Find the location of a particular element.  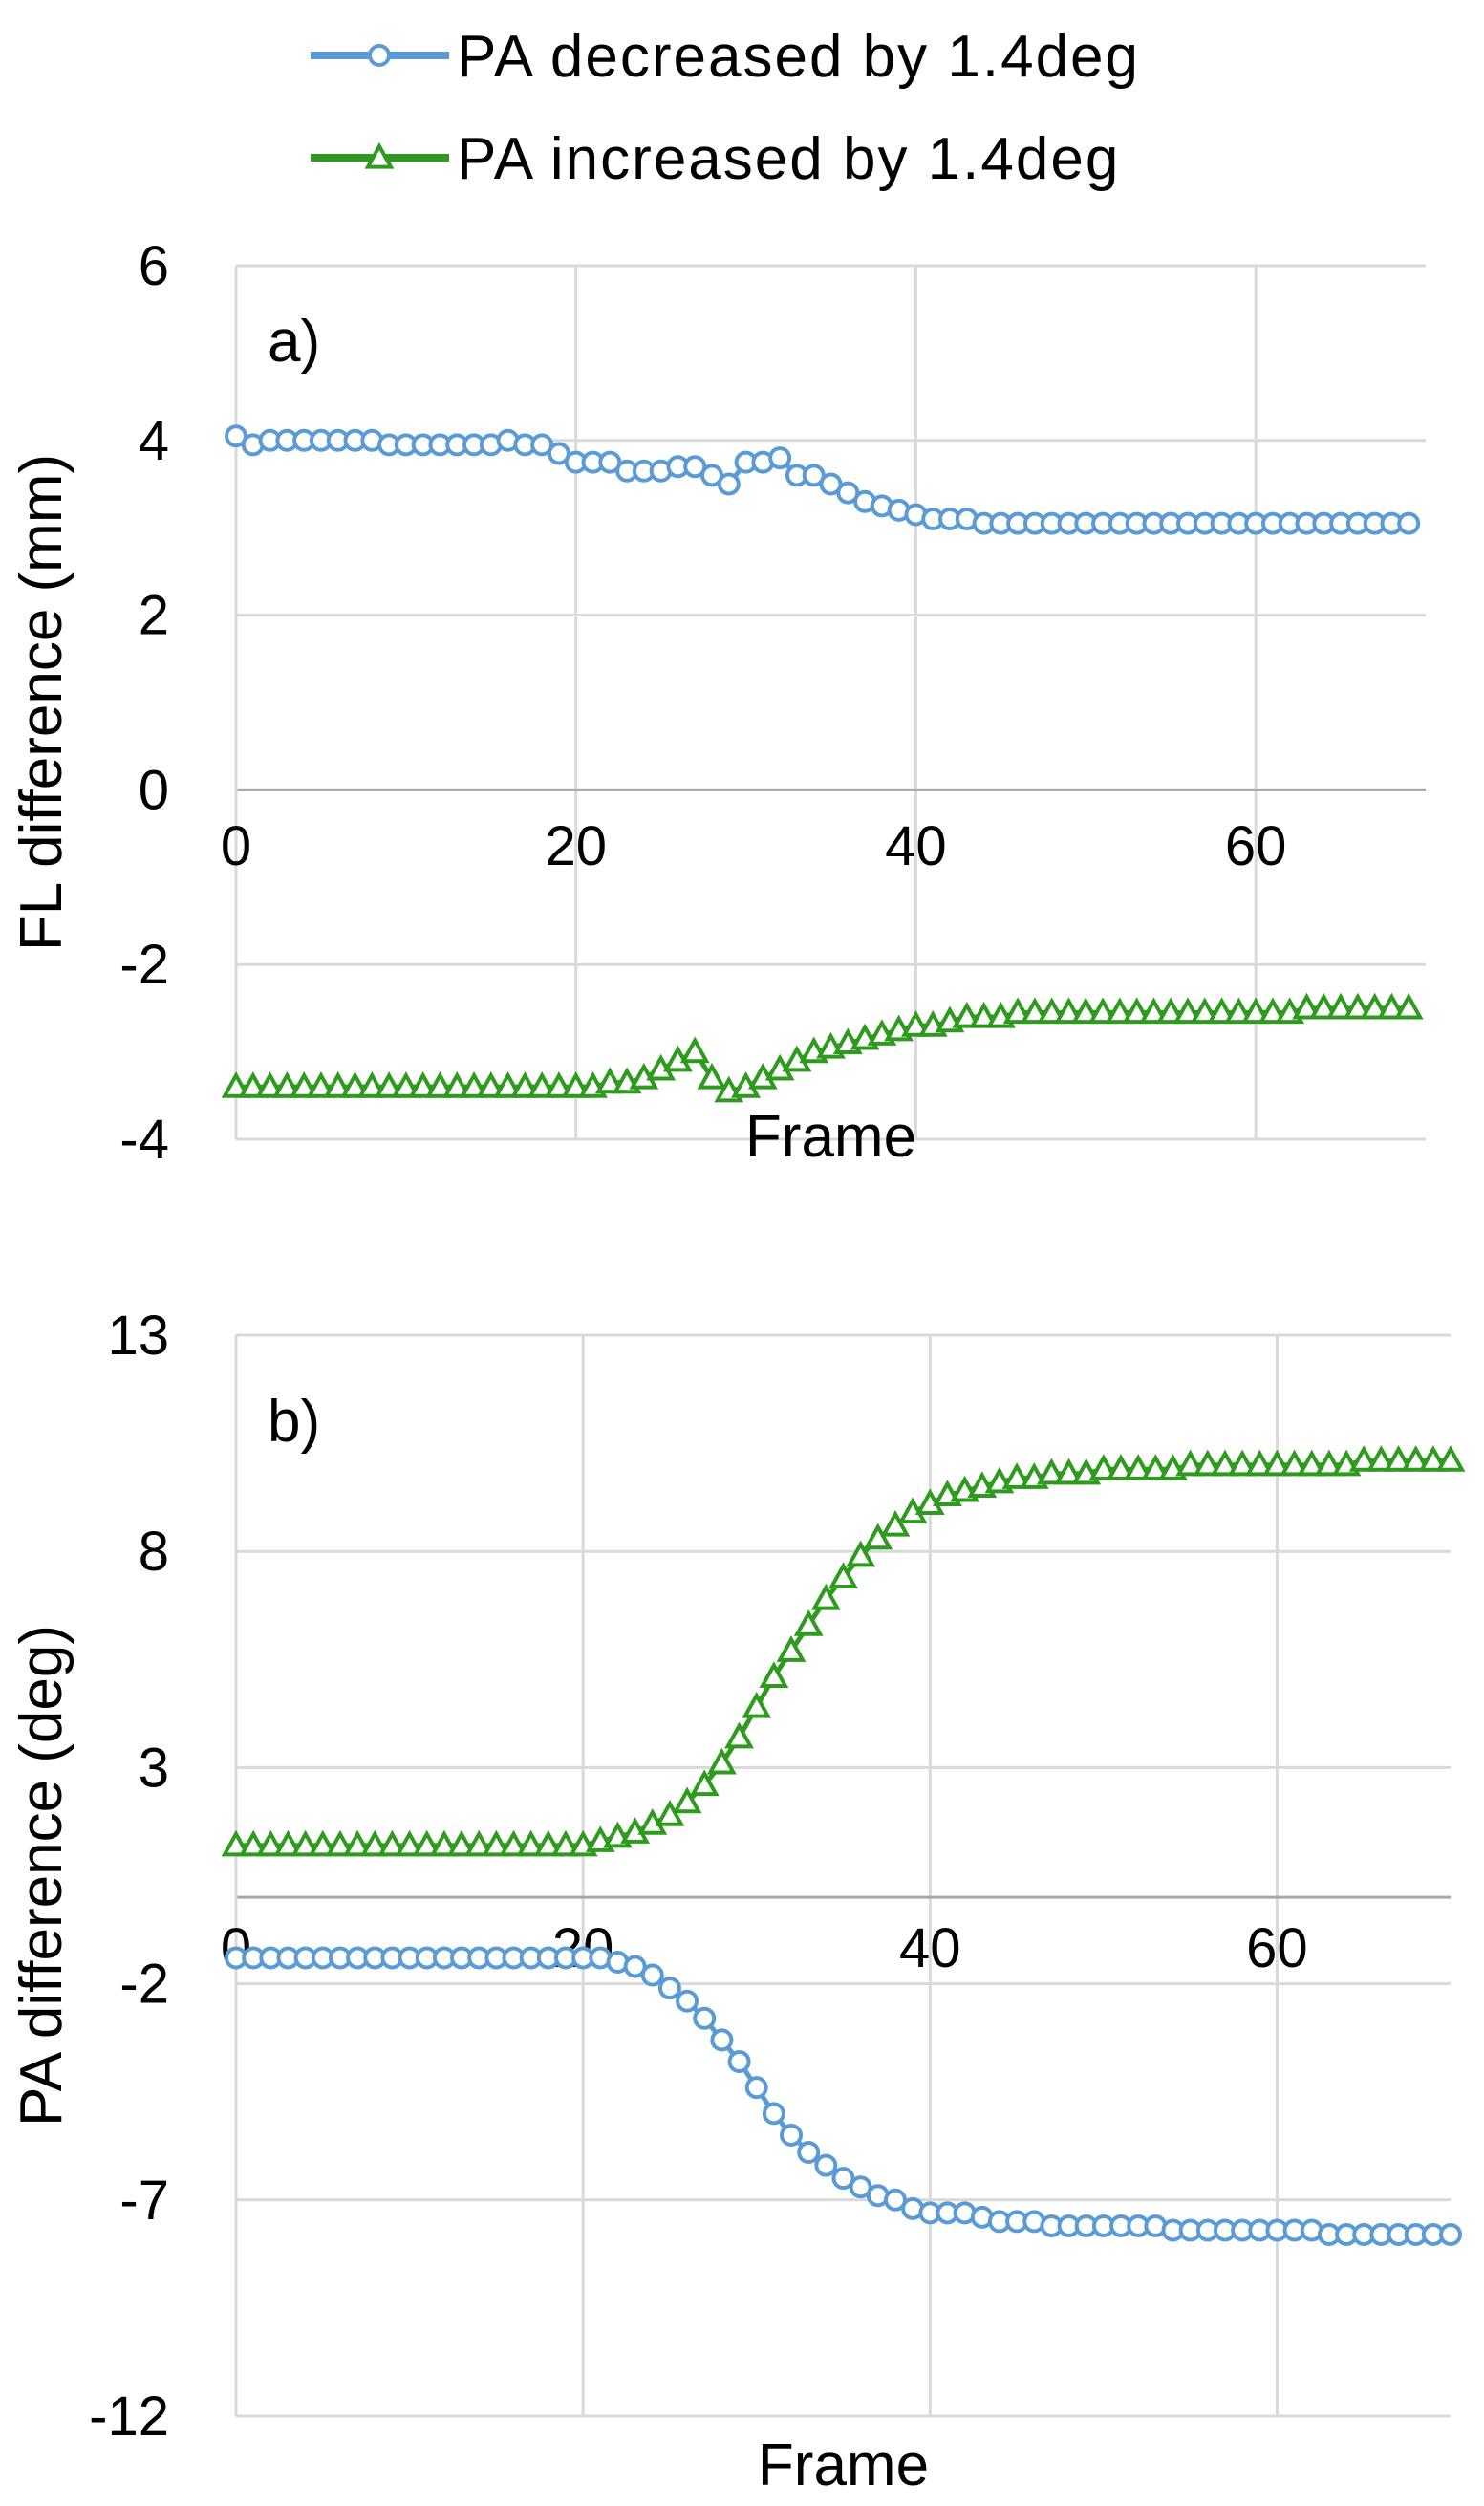

legend-label-1: PA increased by 1.4deg is located at coordinates (788, 159).